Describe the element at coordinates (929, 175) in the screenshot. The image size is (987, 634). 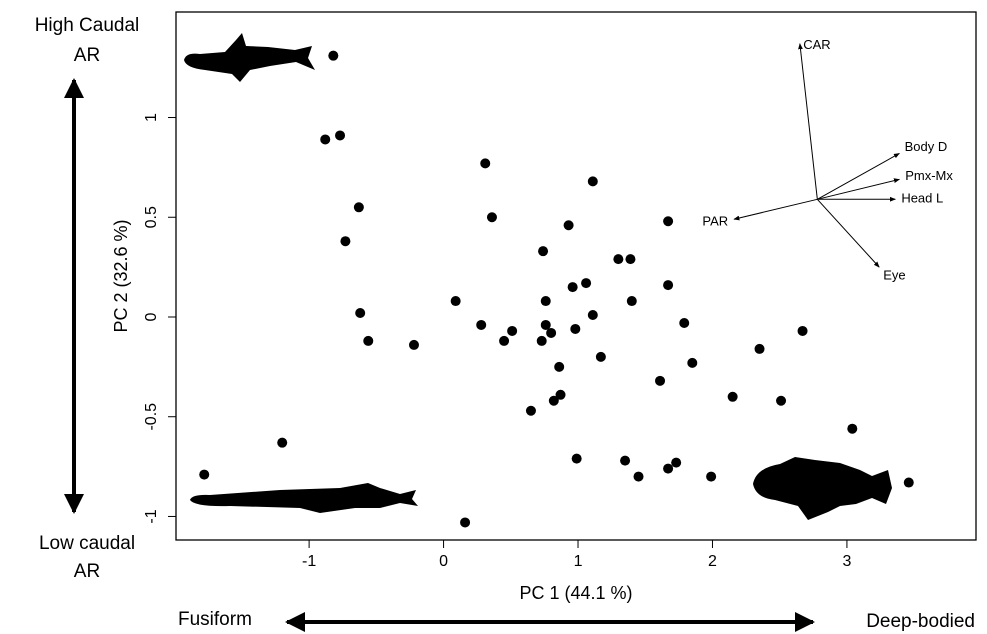
I see `loading-label: Pmx-Mx` at that location.